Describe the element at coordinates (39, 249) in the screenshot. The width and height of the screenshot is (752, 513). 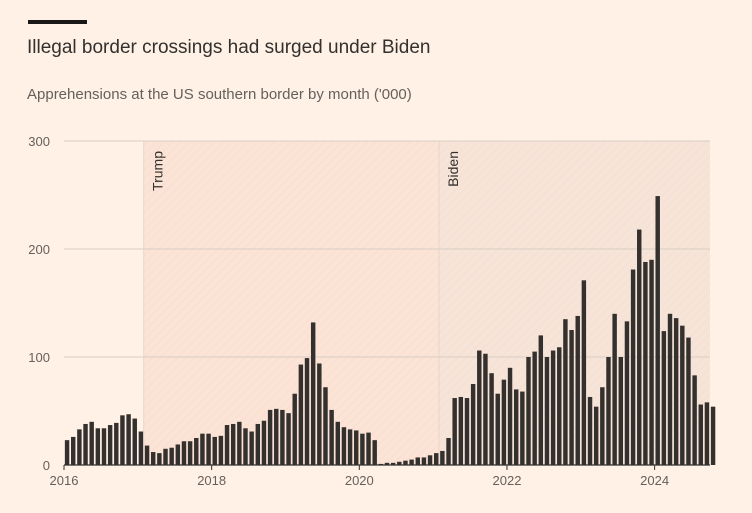
I see `y-tick-label-200: 200` at that location.